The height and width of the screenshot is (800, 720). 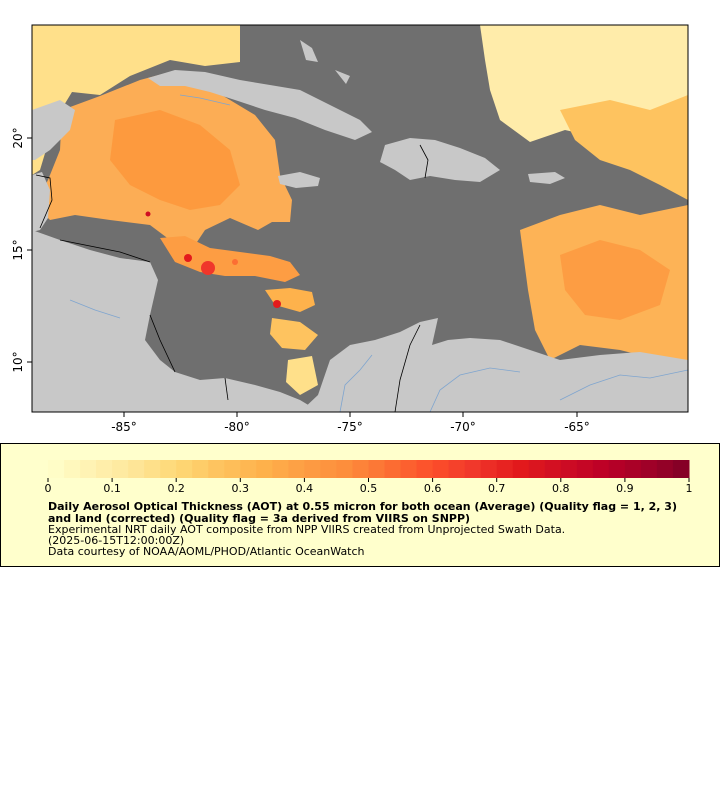 What do you see at coordinates (18, 137) in the screenshot?
I see `lat-label-20: 20°` at bounding box center [18, 137].